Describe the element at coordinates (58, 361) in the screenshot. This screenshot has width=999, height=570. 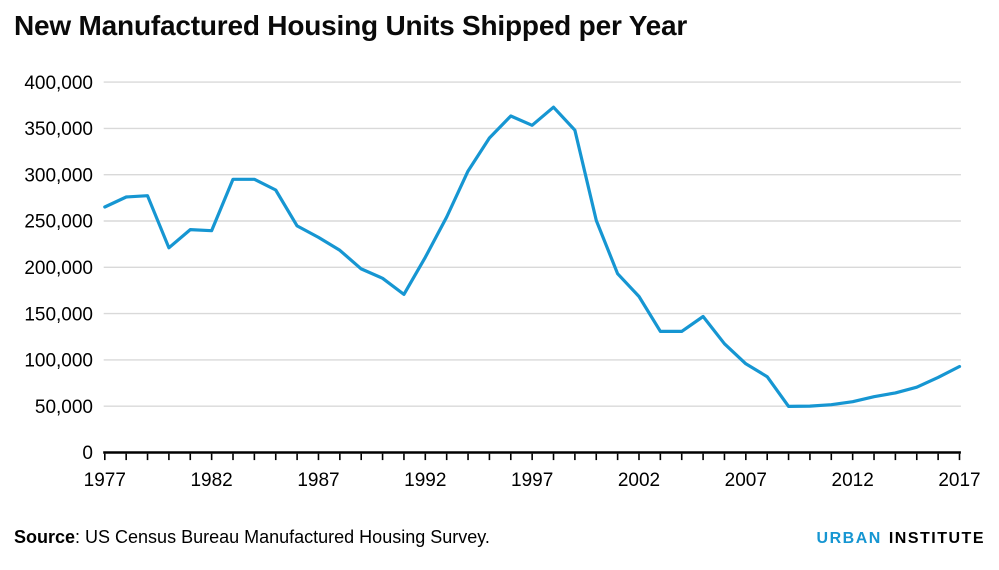
I see `y-tick-label: 100,000` at that location.